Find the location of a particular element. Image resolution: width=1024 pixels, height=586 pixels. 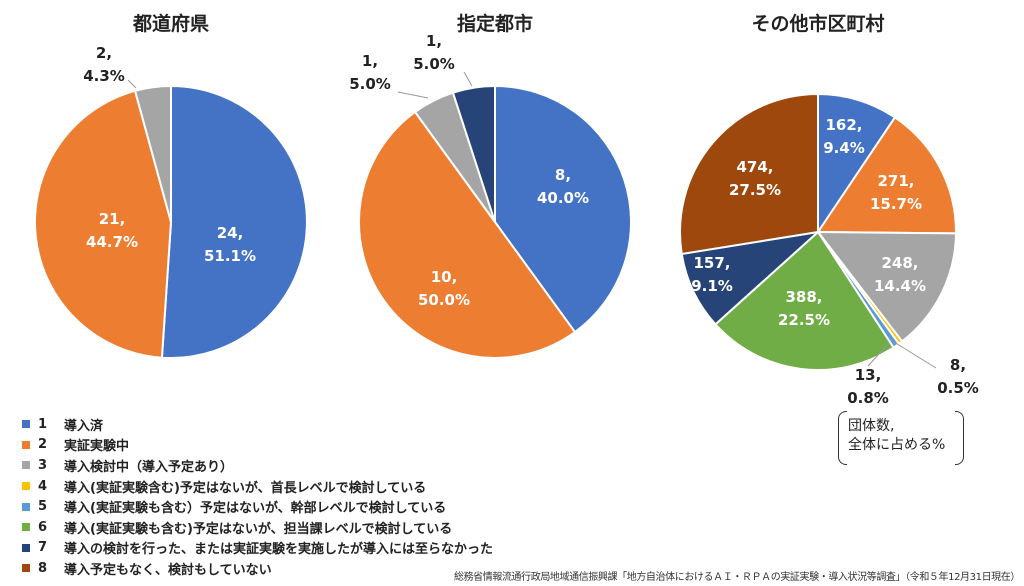

legend-number: 6 is located at coordinates (43, 527).